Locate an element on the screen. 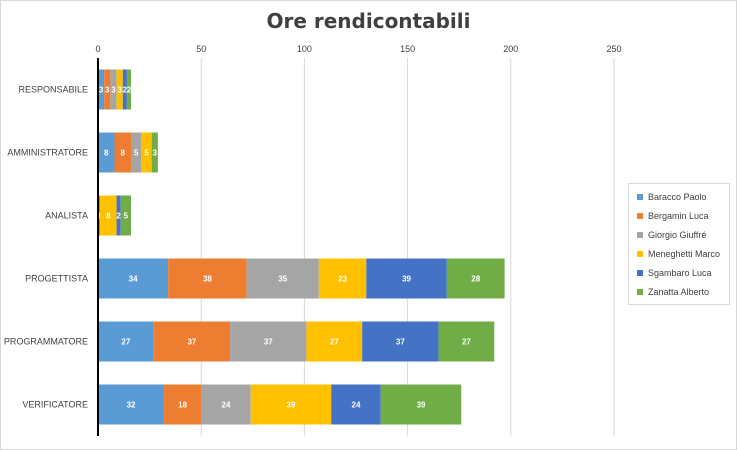  legend-label: Bergamin Luca is located at coordinates (678, 216).